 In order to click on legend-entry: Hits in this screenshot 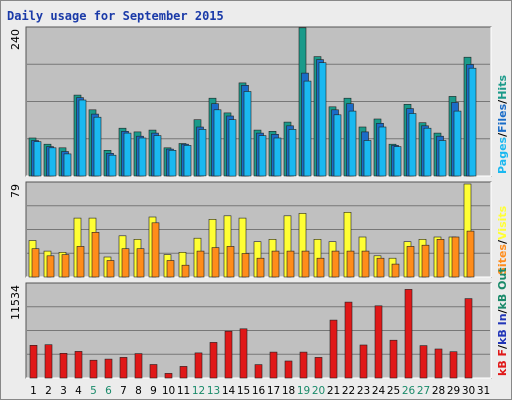, I will do `click(502, 87)`.